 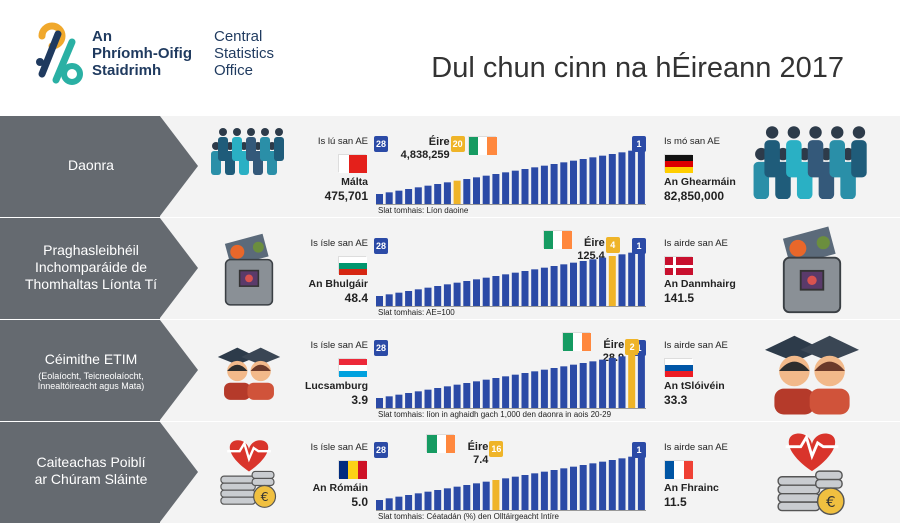 What do you see at coordinates (381, 246) in the screenshot?
I see `low-rank-badge: 28` at bounding box center [381, 246].